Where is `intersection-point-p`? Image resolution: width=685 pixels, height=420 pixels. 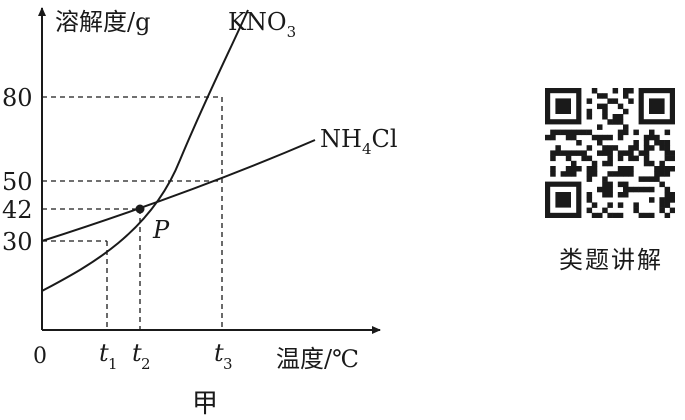 intersection-point-p is located at coordinates (140, 209).